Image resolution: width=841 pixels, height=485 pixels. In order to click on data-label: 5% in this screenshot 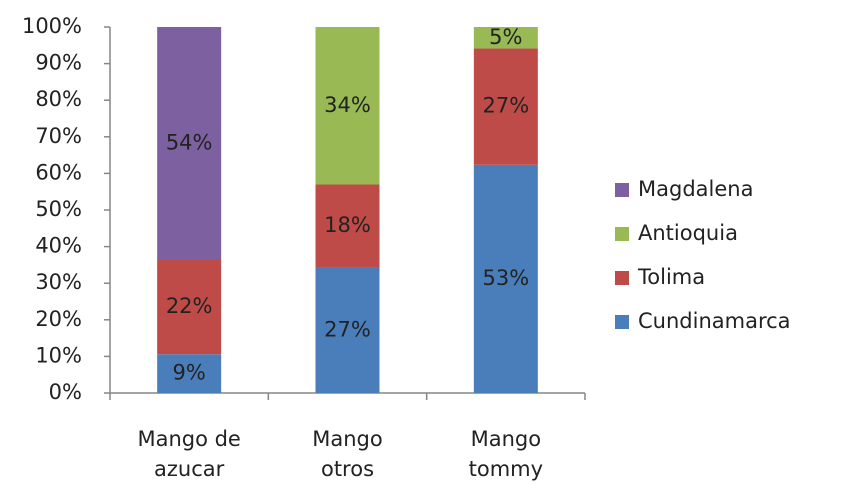, I will do `click(505, 37)`.